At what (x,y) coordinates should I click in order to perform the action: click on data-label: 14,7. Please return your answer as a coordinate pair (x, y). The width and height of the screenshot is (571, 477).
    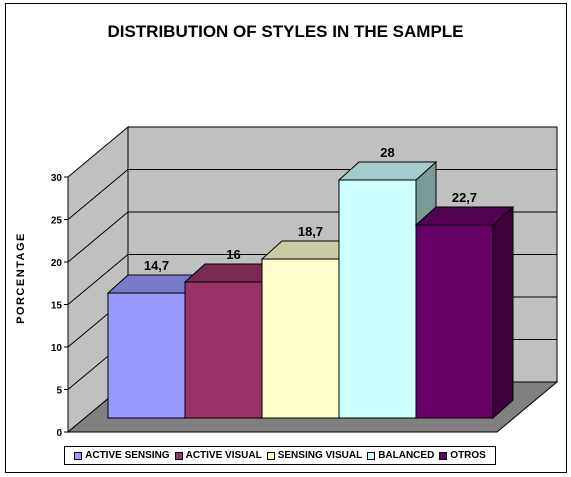
    Looking at the image, I should click on (156, 265).